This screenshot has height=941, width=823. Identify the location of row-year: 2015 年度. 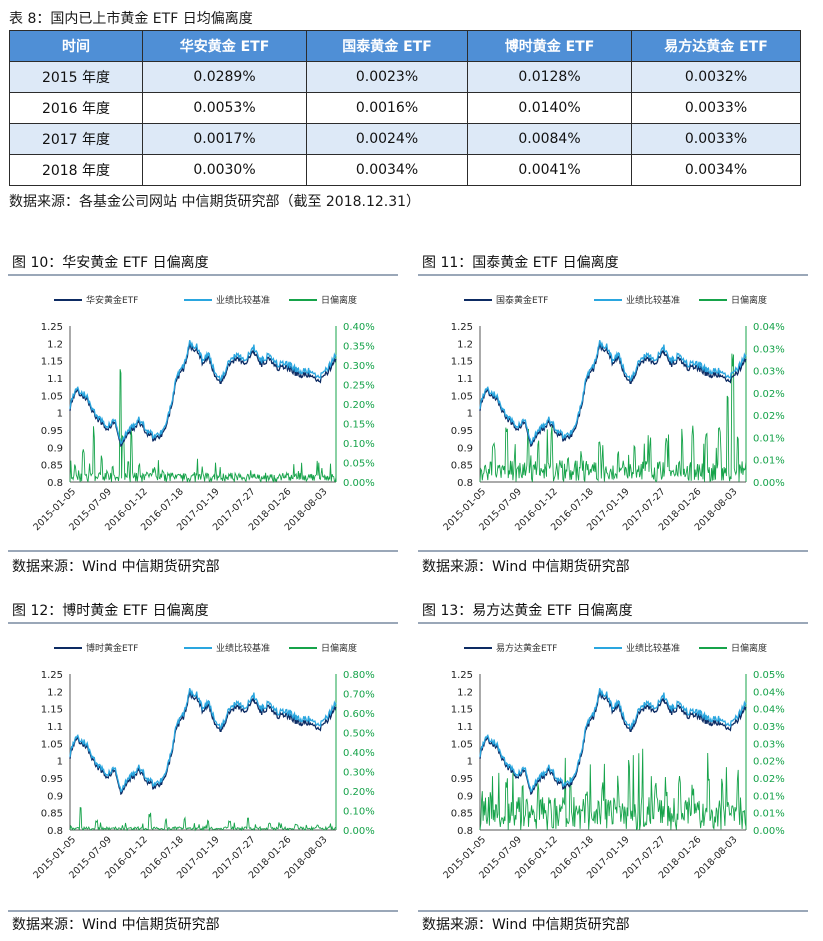
(76, 77).